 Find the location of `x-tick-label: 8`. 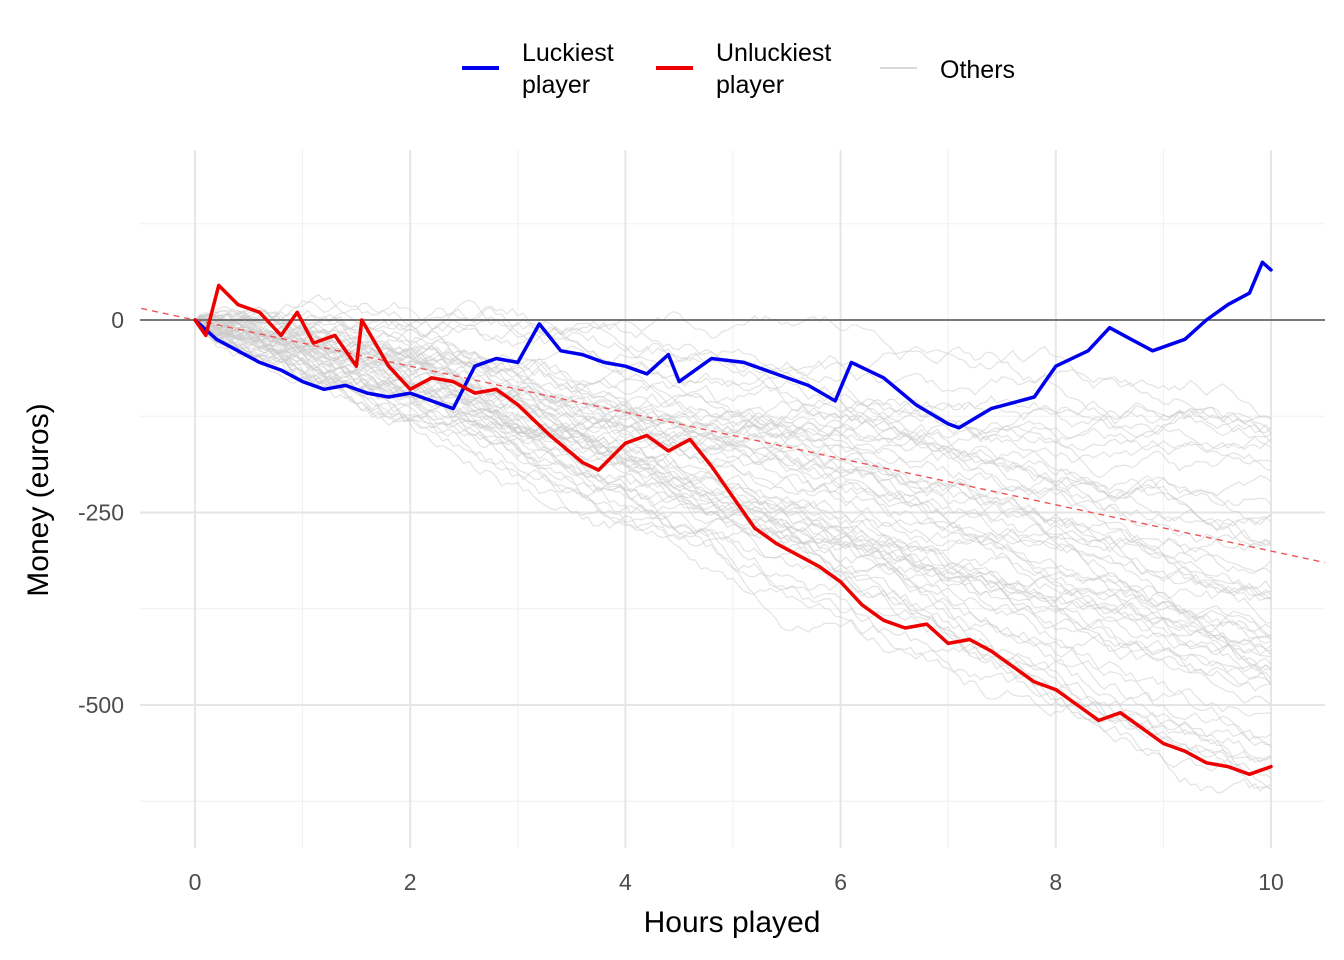

x-tick-label: 8 is located at coordinates (1055, 882).